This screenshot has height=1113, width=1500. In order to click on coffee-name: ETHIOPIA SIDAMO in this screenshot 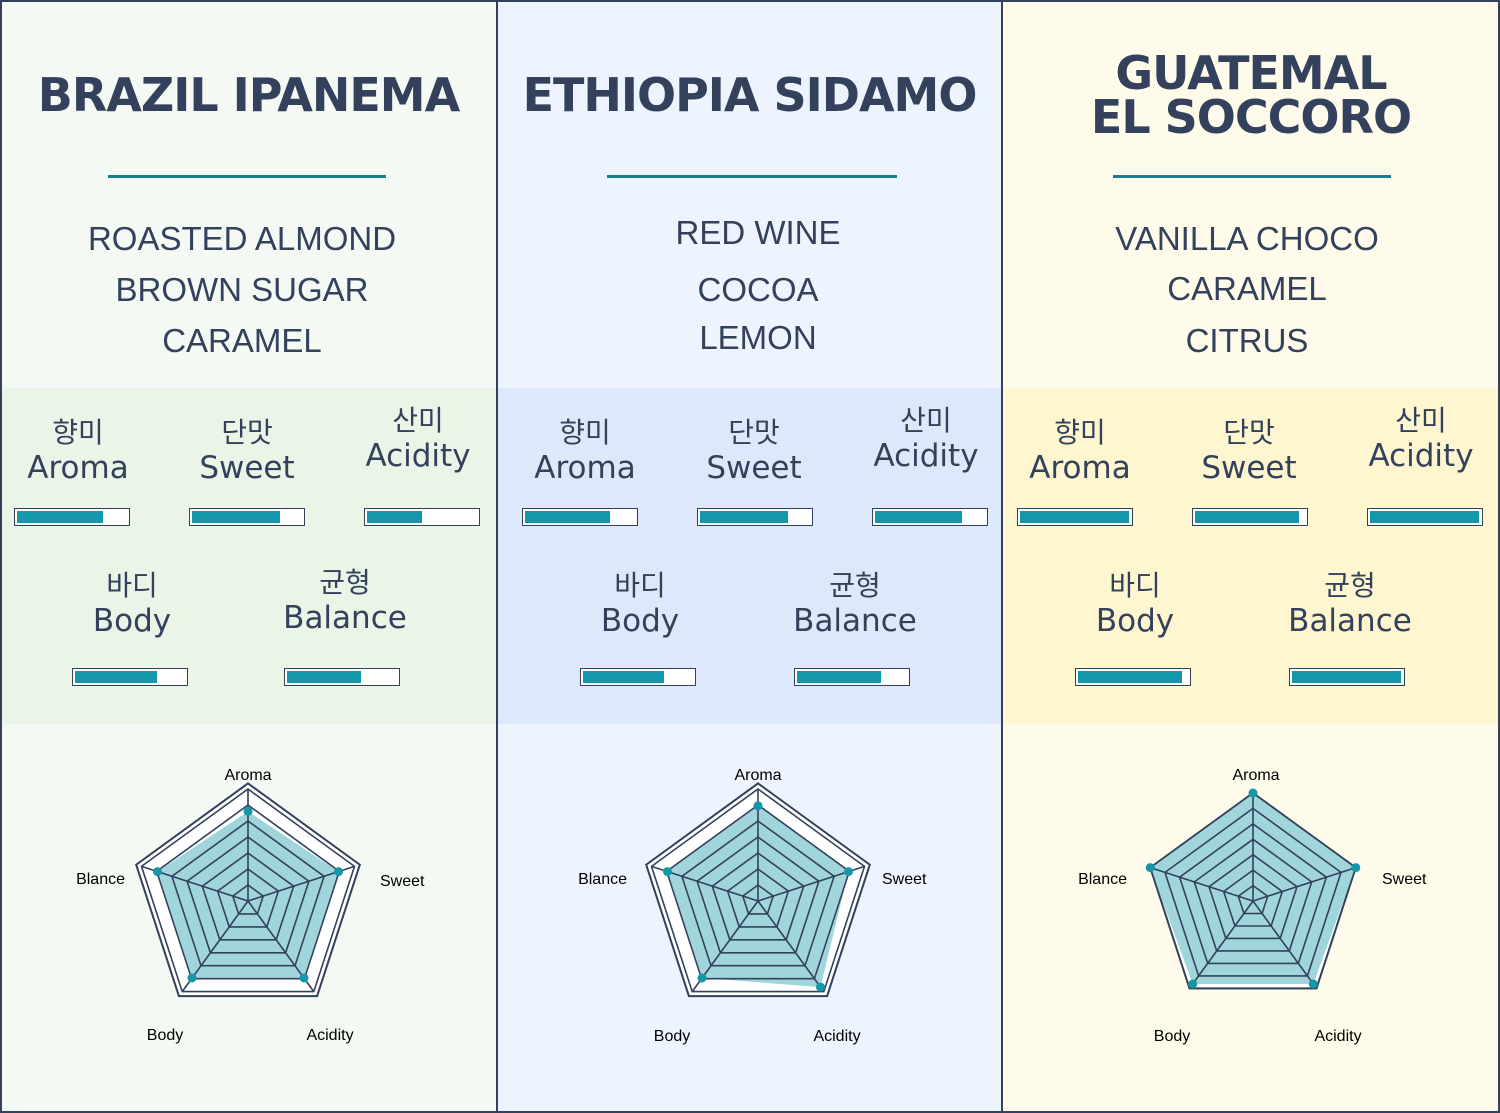, I will do `click(750, 95)`.